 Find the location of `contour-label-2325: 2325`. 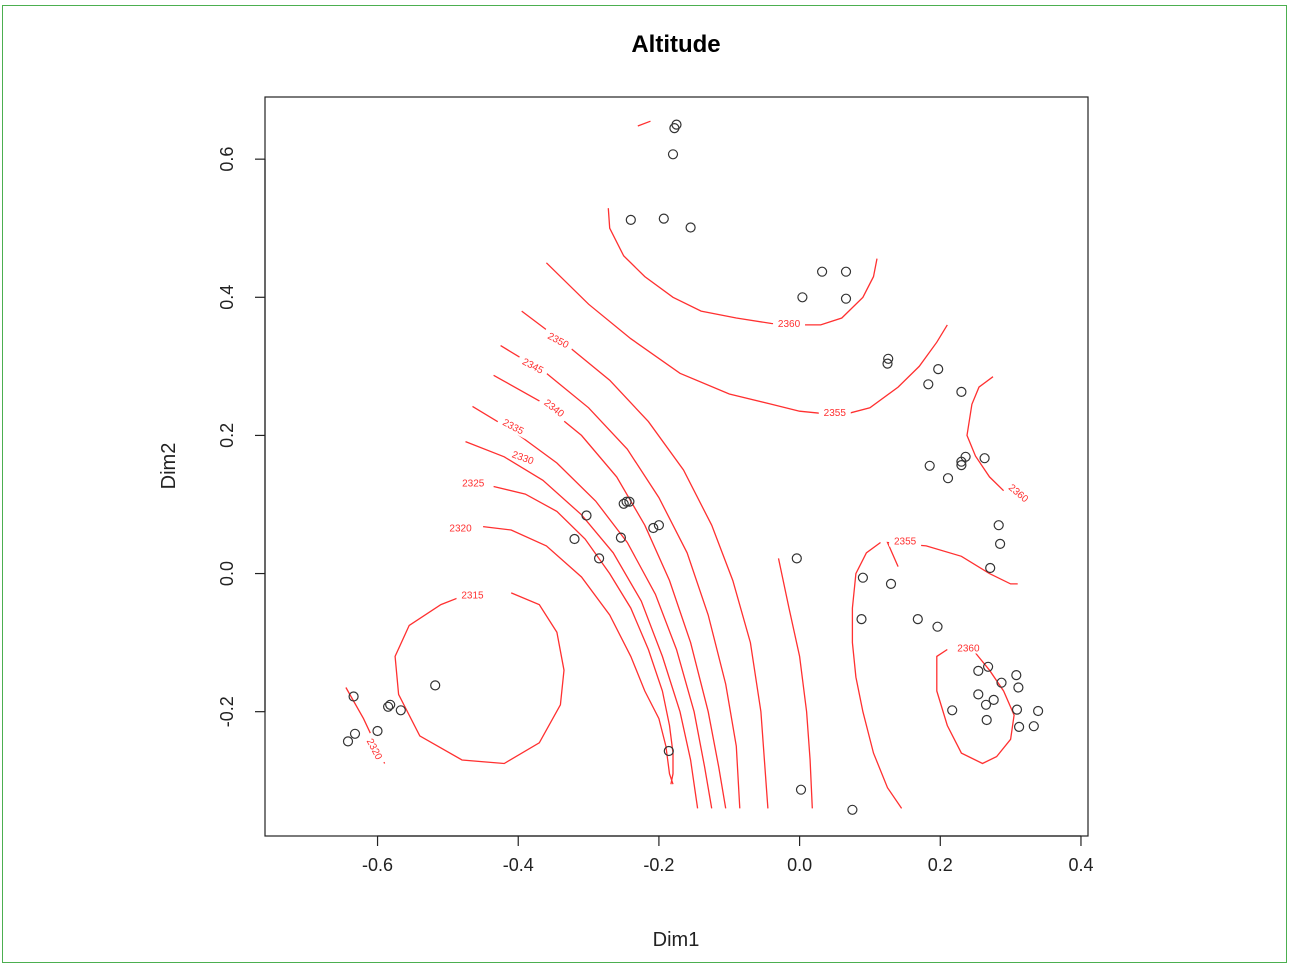

contour-label-2325: 2325 is located at coordinates (473, 483).